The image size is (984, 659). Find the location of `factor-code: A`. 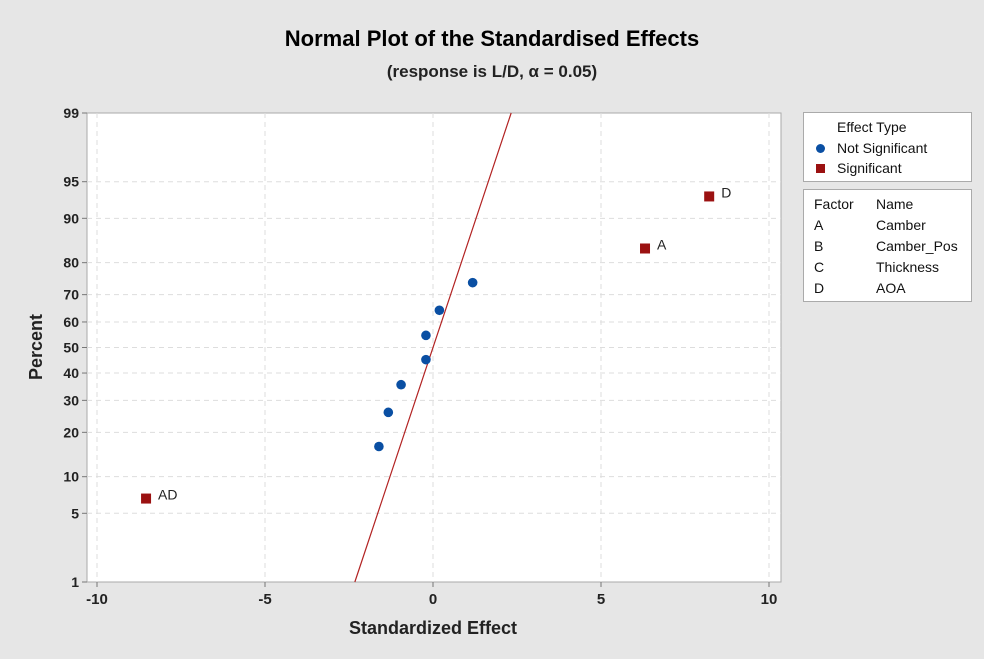

factor-code: A is located at coordinates (819, 225).